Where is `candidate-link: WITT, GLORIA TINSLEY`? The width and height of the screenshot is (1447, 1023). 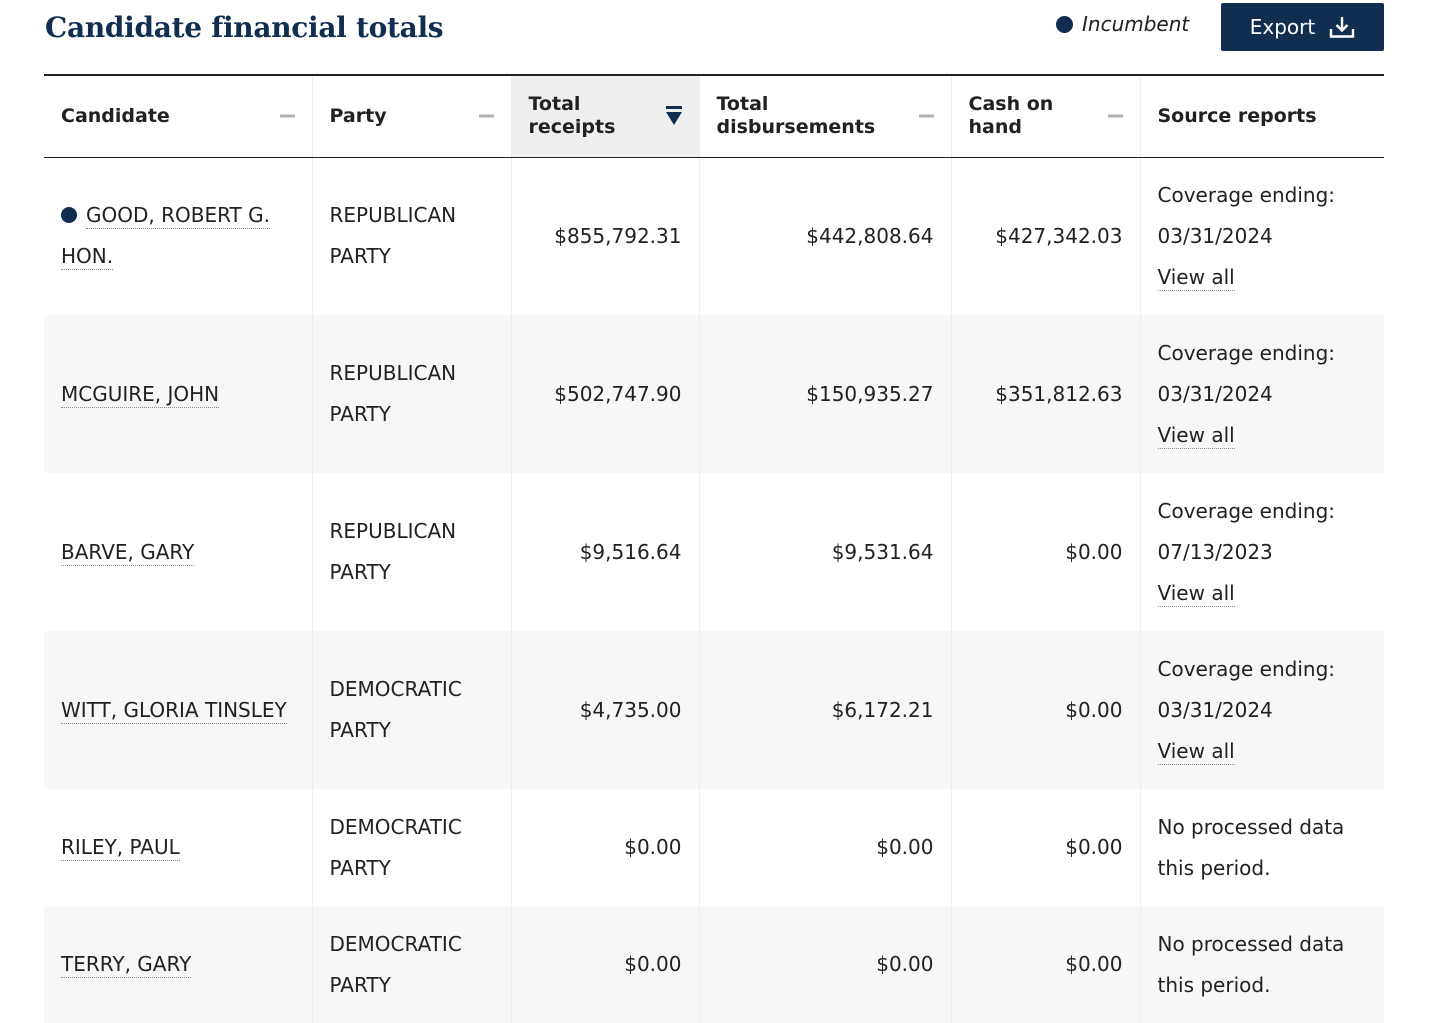 candidate-link: WITT, GLORIA TINSLEY is located at coordinates (174, 710).